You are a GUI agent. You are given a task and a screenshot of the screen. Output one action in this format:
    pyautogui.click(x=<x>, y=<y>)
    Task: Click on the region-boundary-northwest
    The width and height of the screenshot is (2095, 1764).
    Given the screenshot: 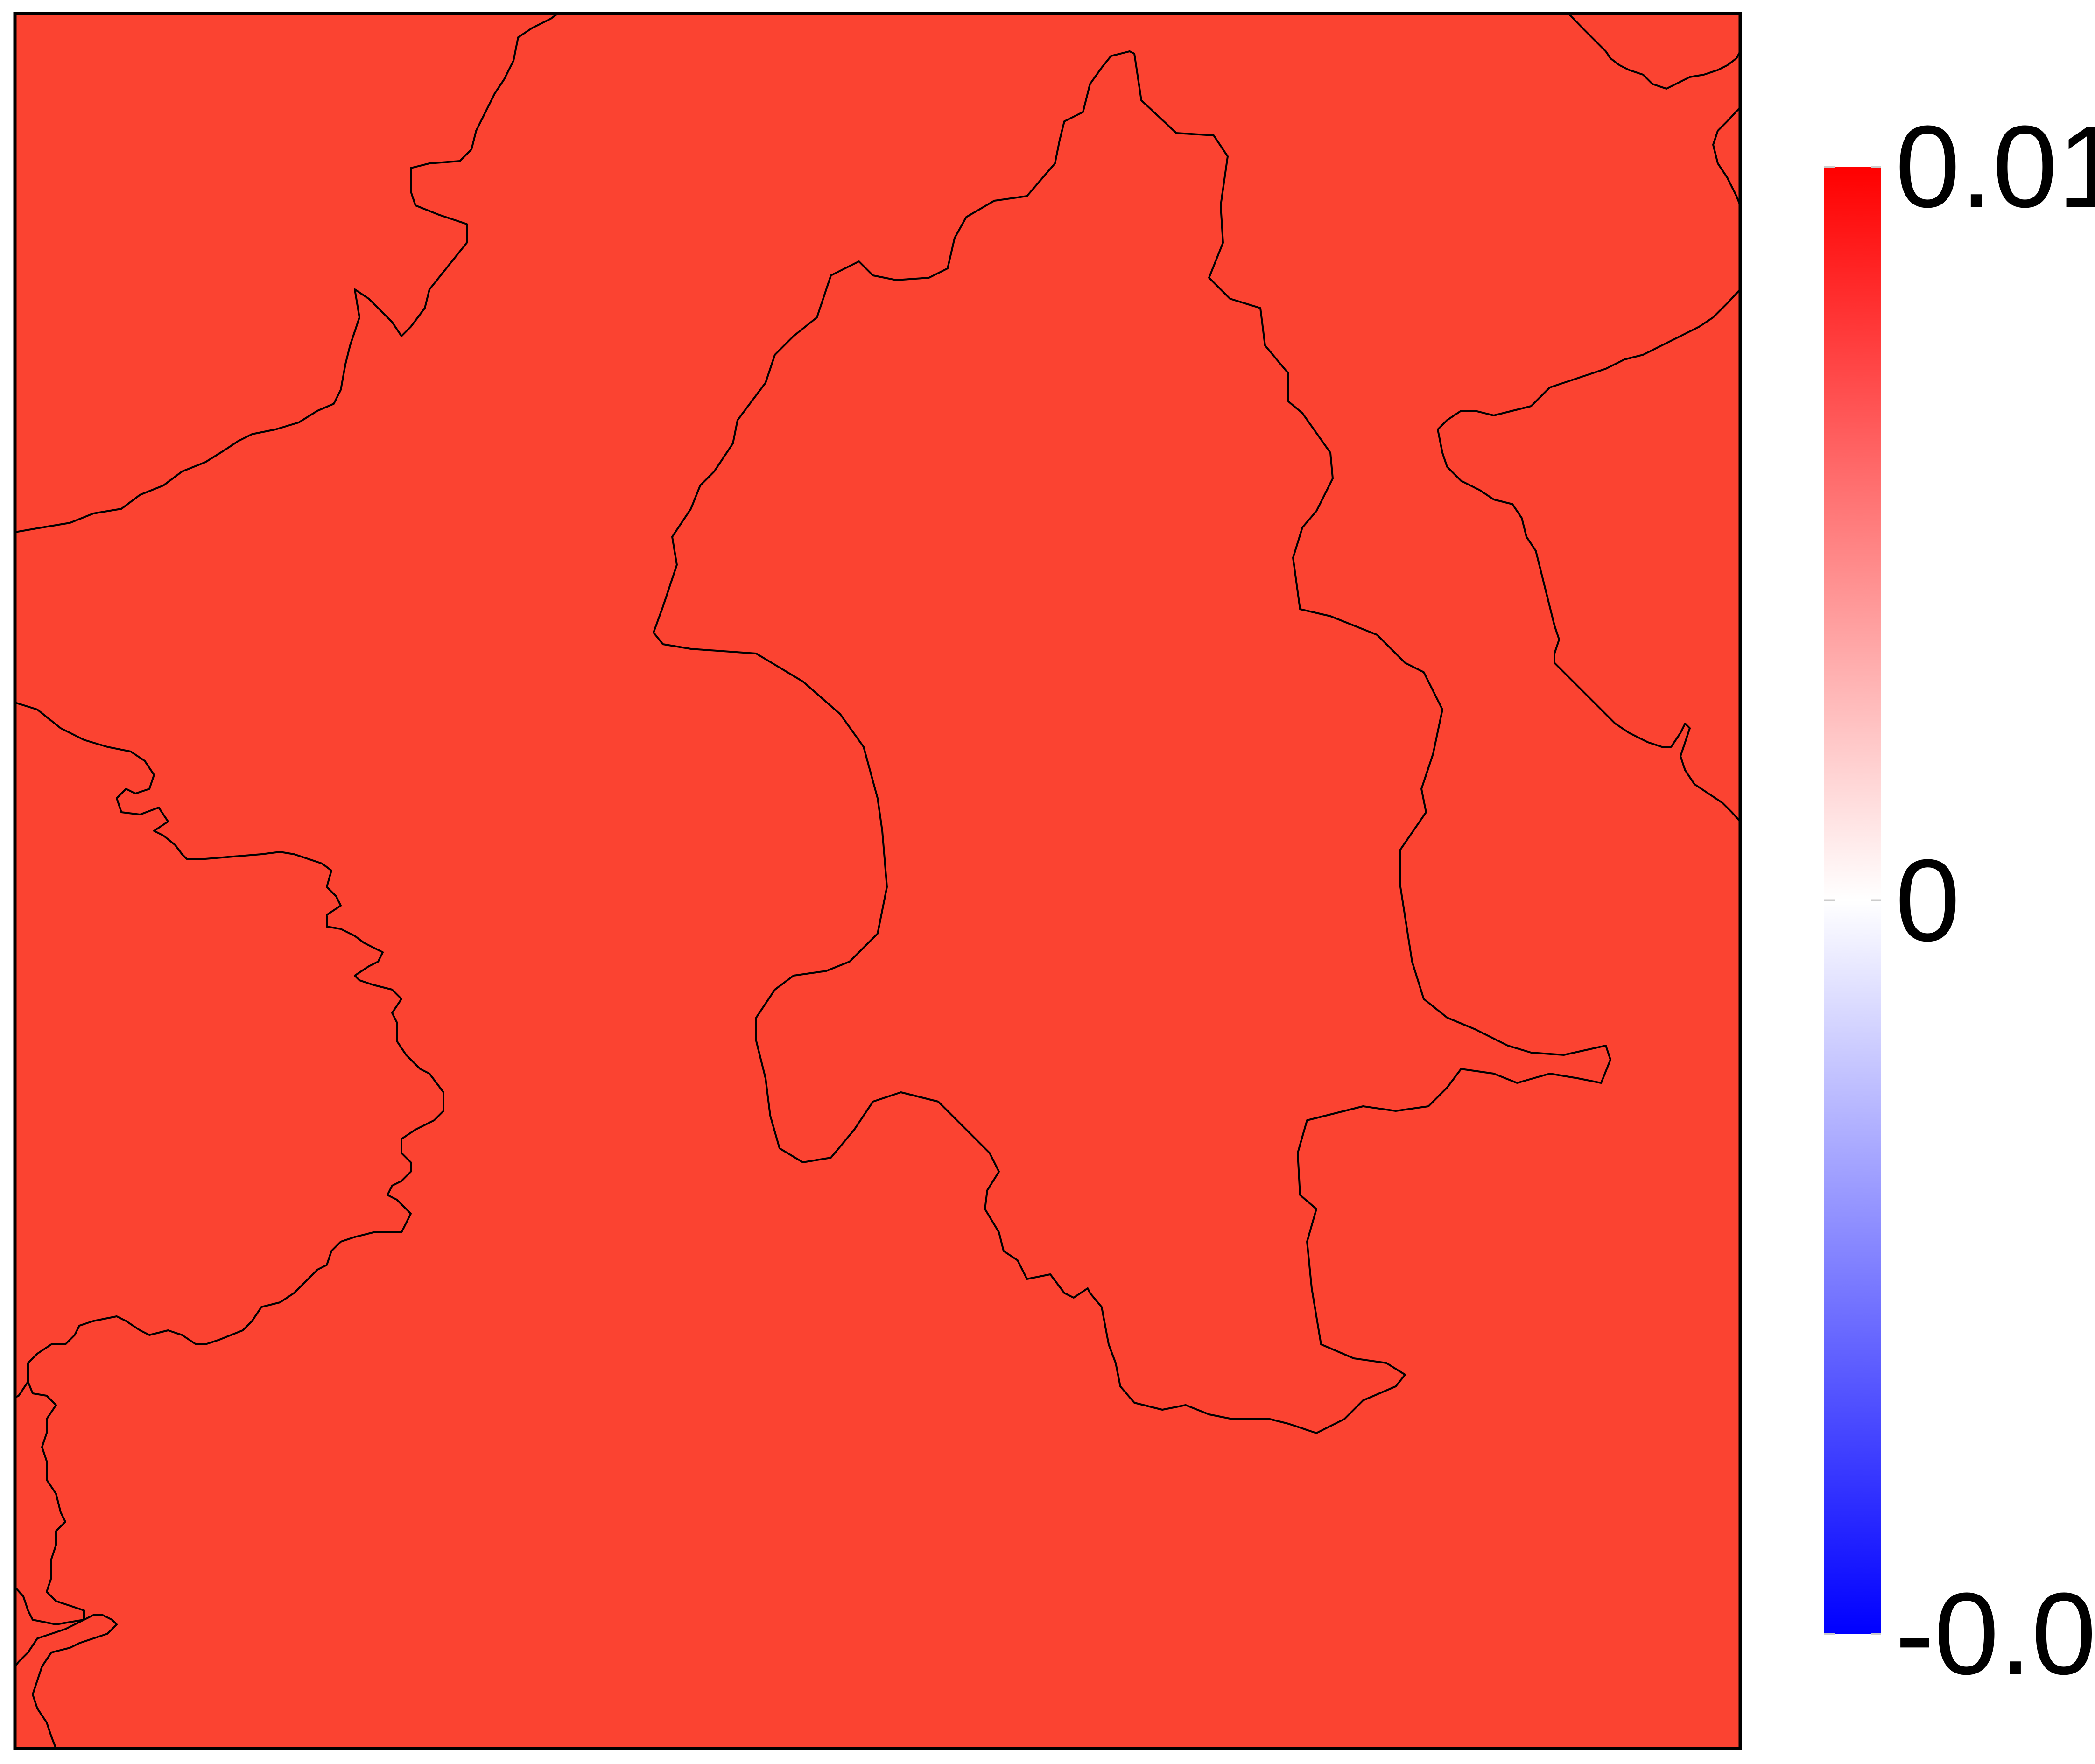 What is the action you would take?
    pyautogui.click(x=287, y=273)
    